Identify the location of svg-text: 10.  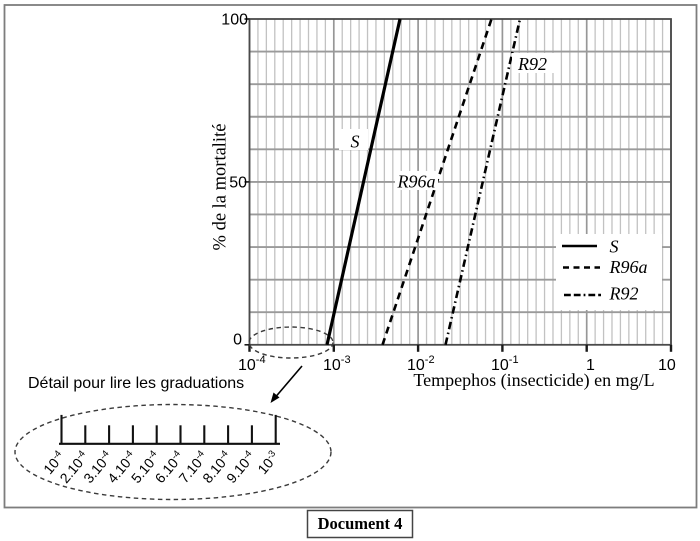
(667, 365).